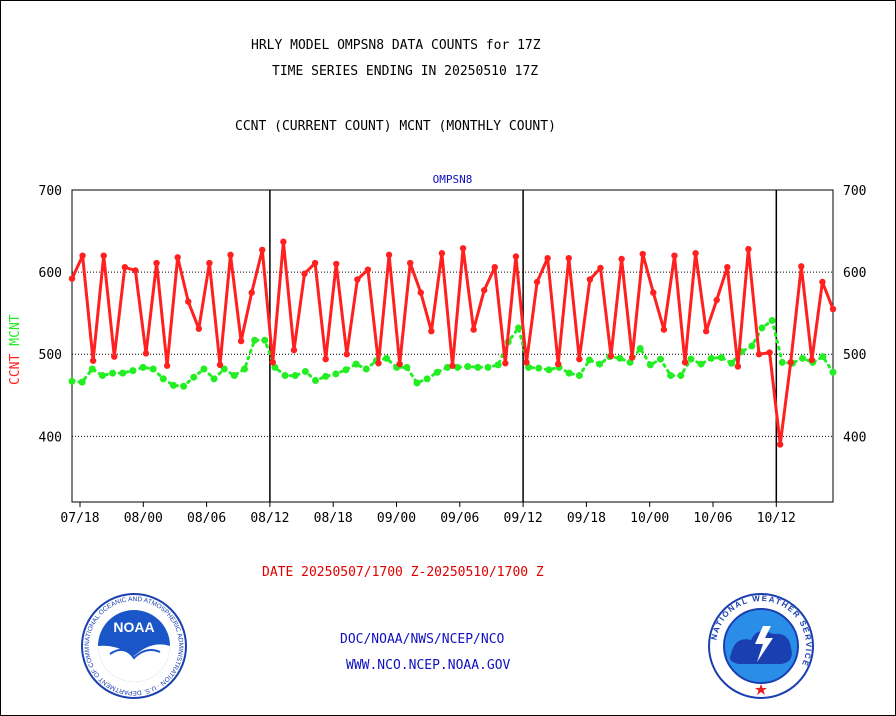  Describe the element at coordinates (776, 518) in the screenshot. I see `x-tick-label-11: 10/12` at that location.